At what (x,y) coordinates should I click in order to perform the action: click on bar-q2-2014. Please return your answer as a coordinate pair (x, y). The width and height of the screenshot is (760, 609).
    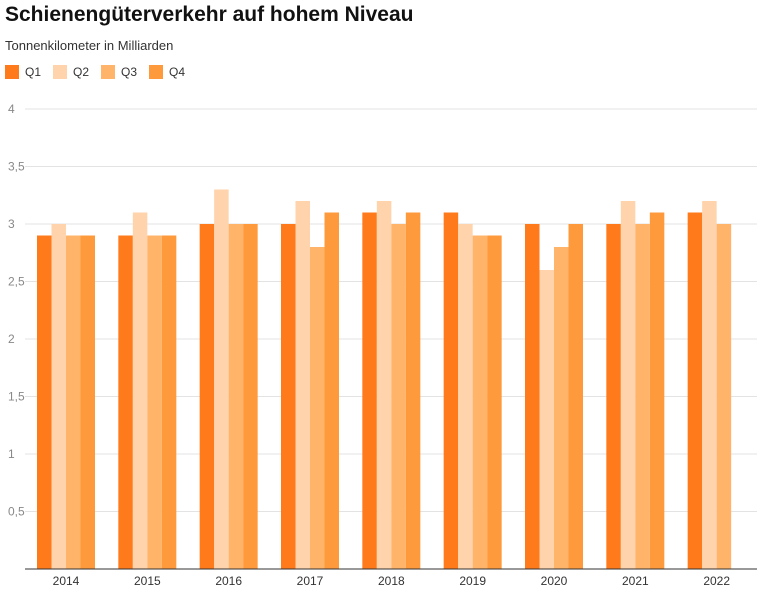
    Looking at the image, I should click on (58, 396).